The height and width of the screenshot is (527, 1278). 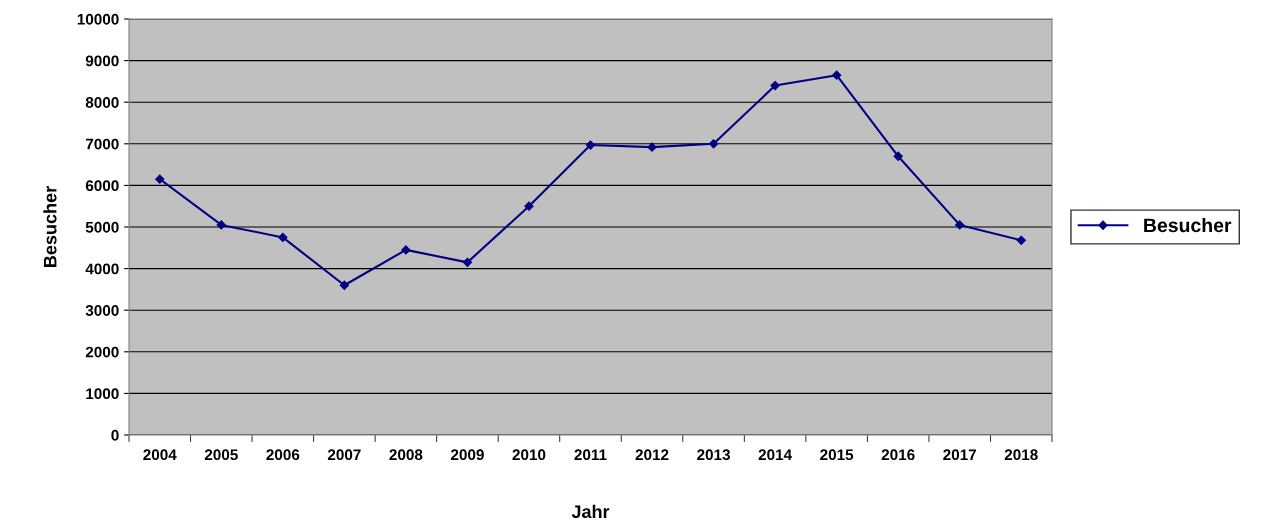 I want to click on y-tick-label: 10000, so click(x=98, y=19).